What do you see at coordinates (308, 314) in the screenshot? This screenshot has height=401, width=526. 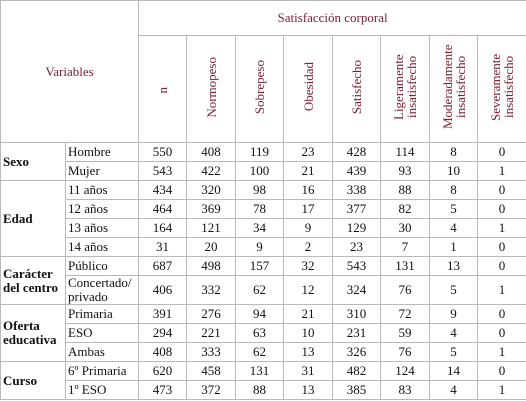 I see `cell-value: 21` at bounding box center [308, 314].